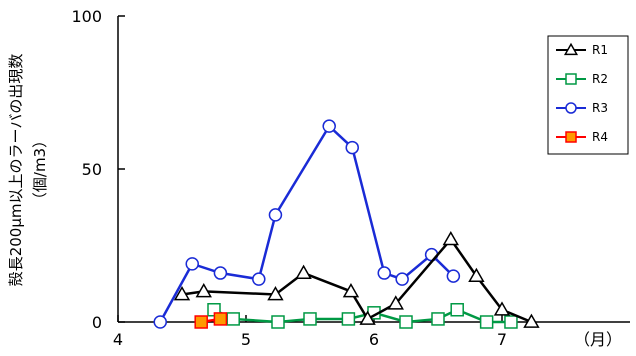 Image resolution: width=636 pixels, height=356 pixels. I want to click on y-axis-label: 殻長200μm以上のラーバの出現数, so click(16, 170).